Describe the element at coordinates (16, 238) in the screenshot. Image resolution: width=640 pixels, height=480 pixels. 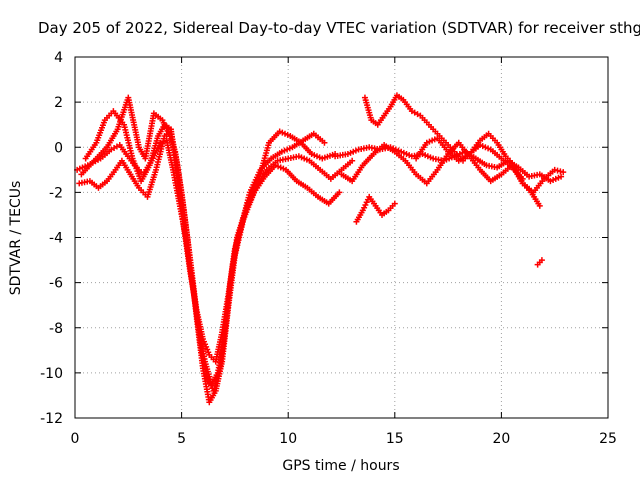
I see `y-axis-label: SDTVAR / TECUs` at that location.